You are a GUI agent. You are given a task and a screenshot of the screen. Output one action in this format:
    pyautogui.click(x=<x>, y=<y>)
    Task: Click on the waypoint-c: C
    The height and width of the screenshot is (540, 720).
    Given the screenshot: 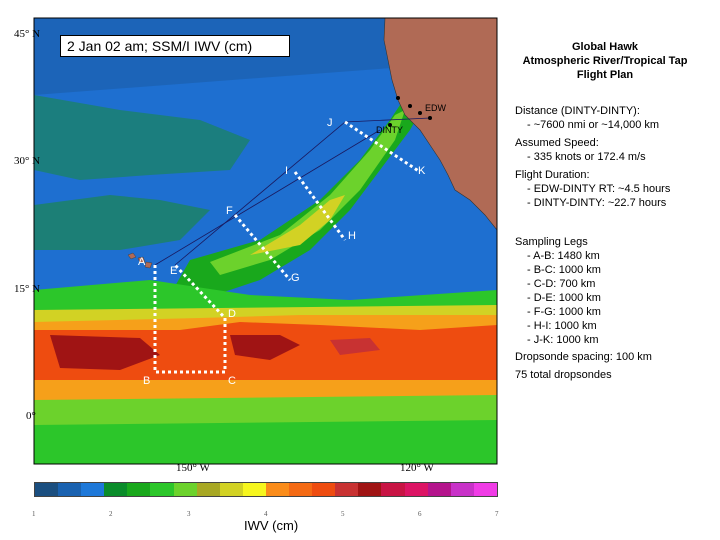 What is the action you would take?
    pyautogui.click(x=232, y=381)
    